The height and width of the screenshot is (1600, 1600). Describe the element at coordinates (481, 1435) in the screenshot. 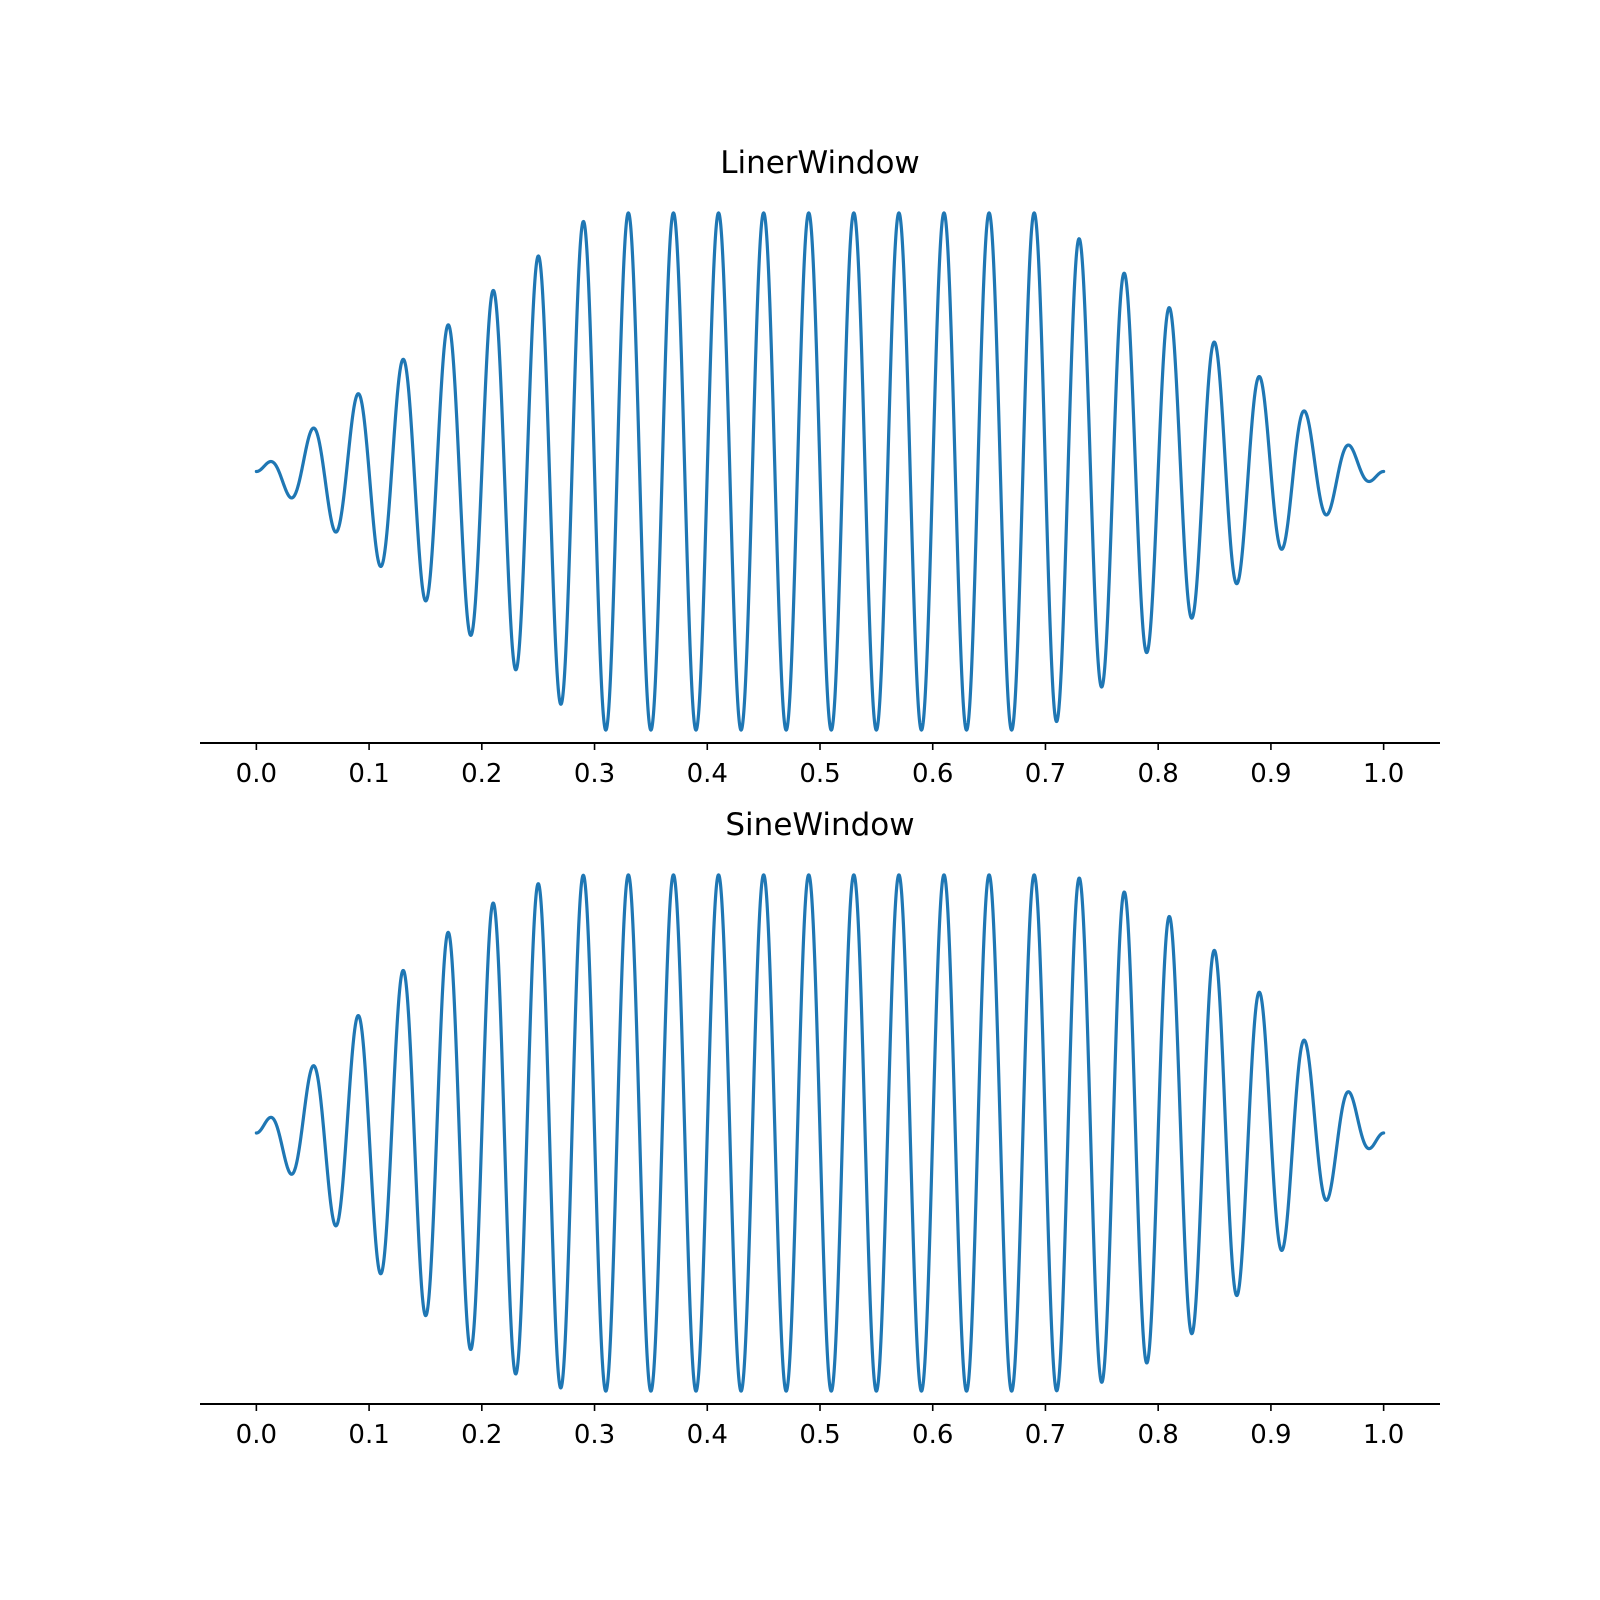

I see `sinewindow-x-tick-label: 0.2` at that location.